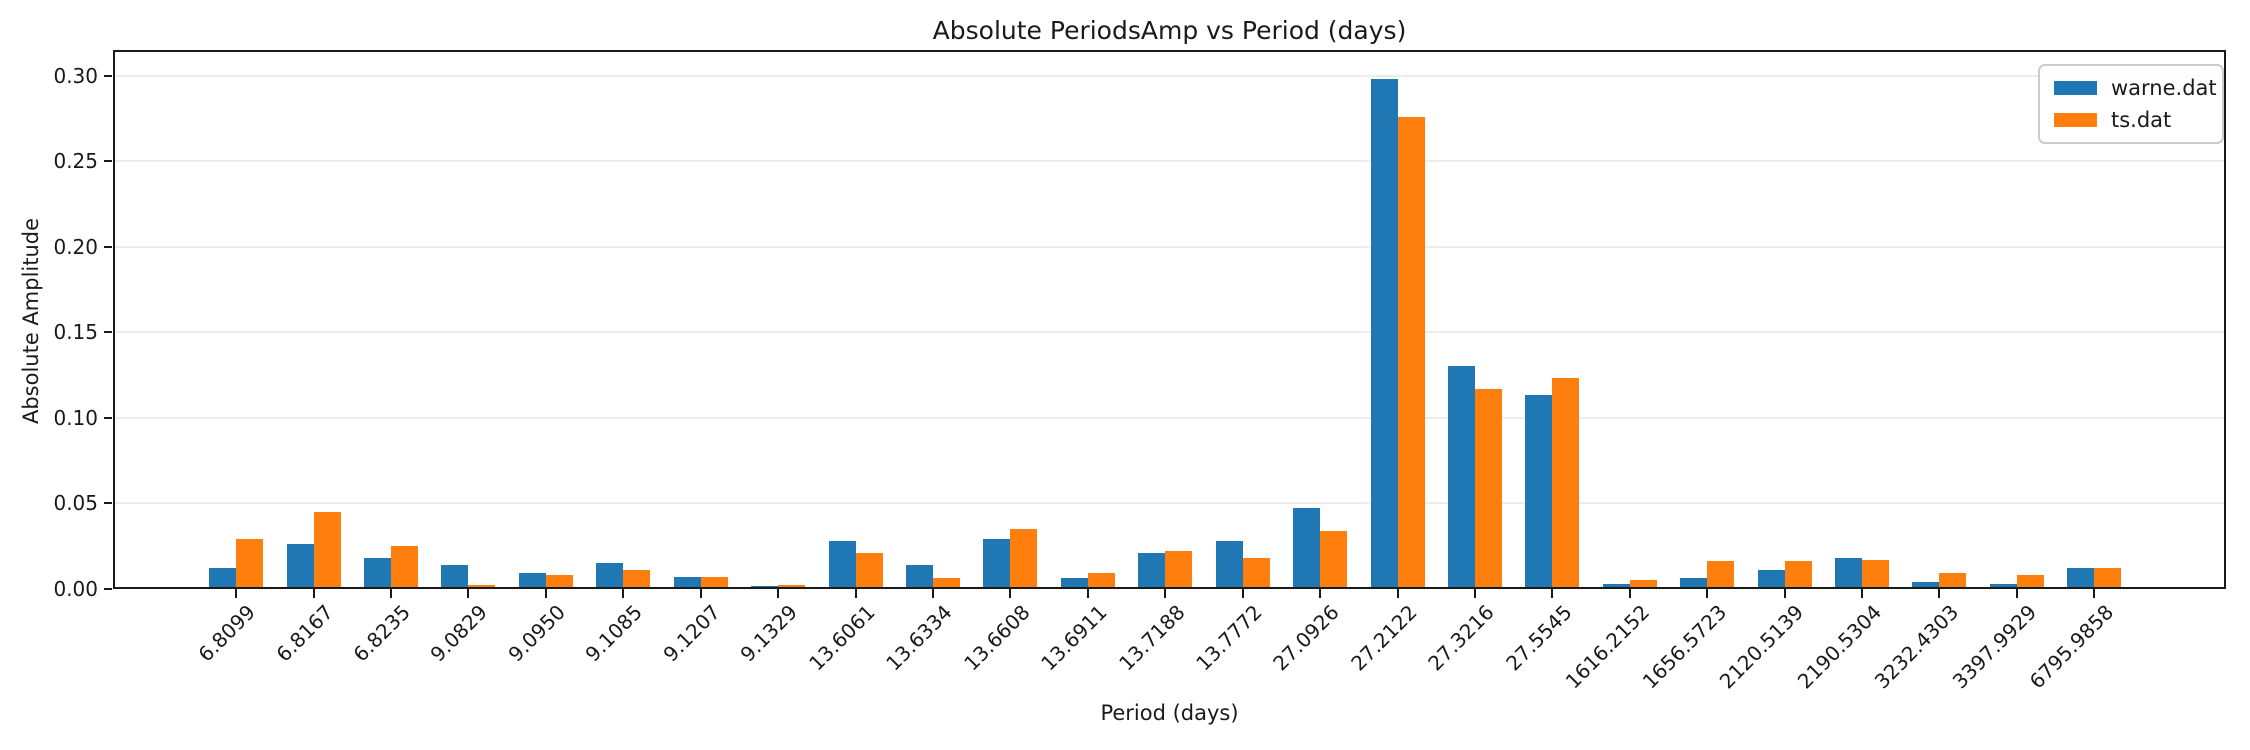 Image resolution: width=2250 pixels, height=750 pixels. What do you see at coordinates (108, 246) in the screenshot?
I see `ytick-mark-0.20` at bounding box center [108, 246].